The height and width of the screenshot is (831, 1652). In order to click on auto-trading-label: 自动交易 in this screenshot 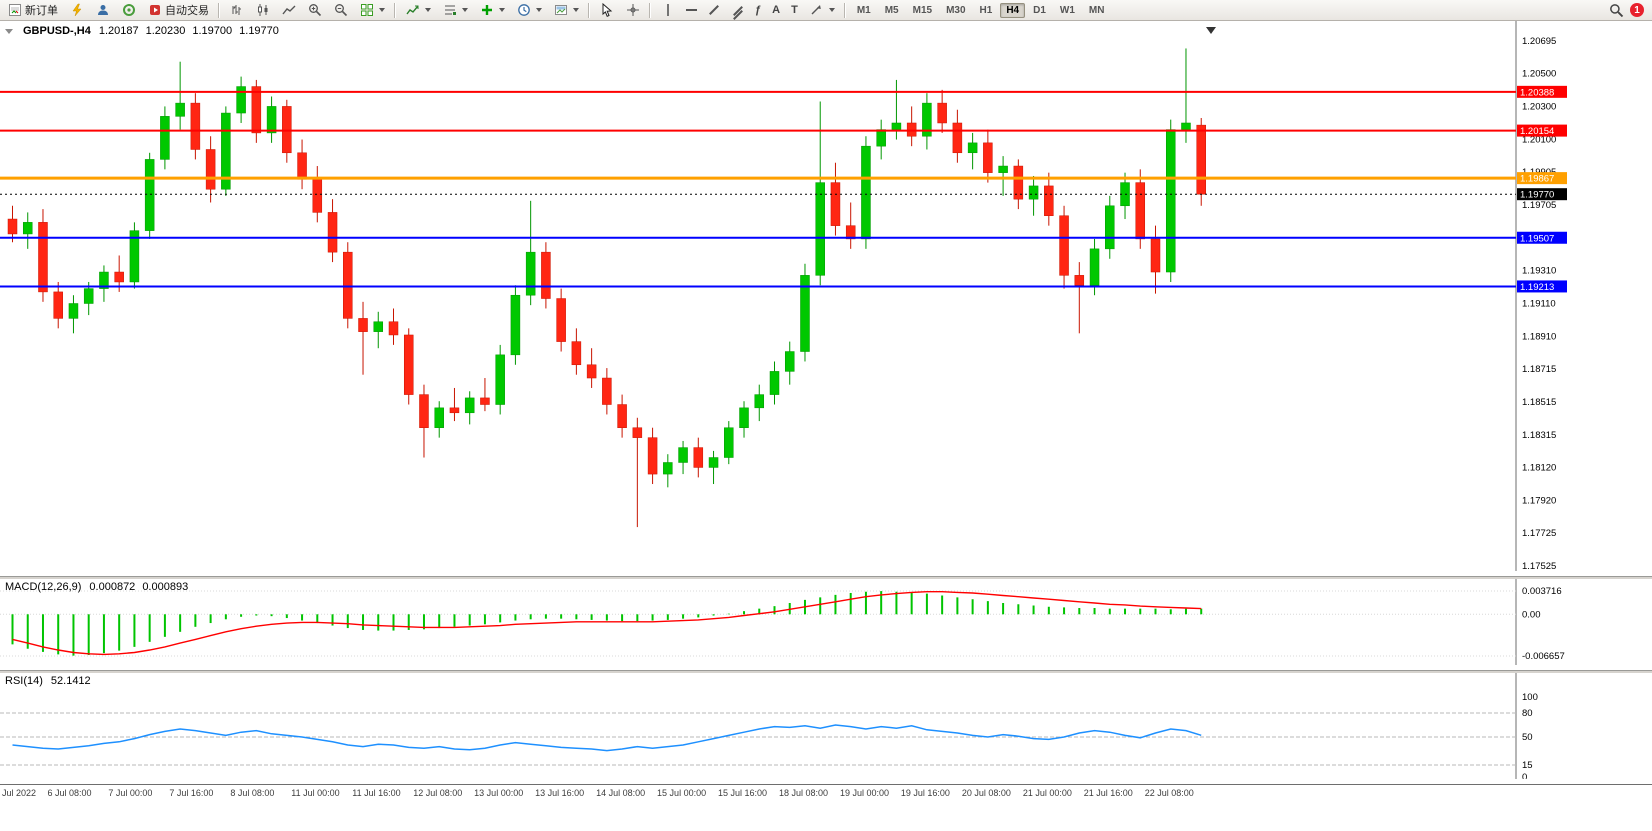, I will do `click(187, 11)`.